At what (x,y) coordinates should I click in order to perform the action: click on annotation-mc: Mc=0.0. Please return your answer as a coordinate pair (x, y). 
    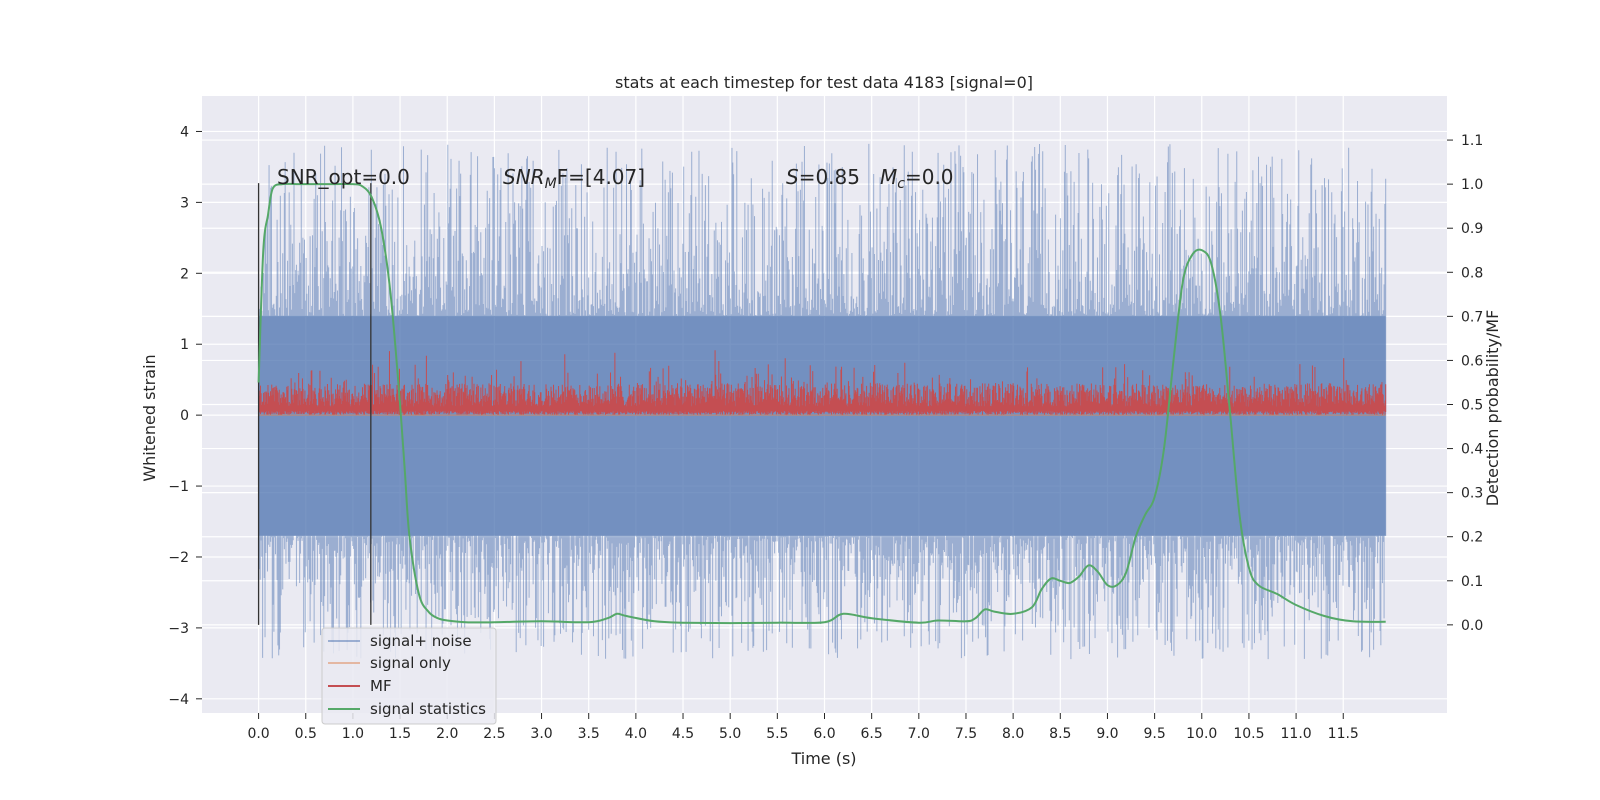
    Looking at the image, I should click on (917, 178).